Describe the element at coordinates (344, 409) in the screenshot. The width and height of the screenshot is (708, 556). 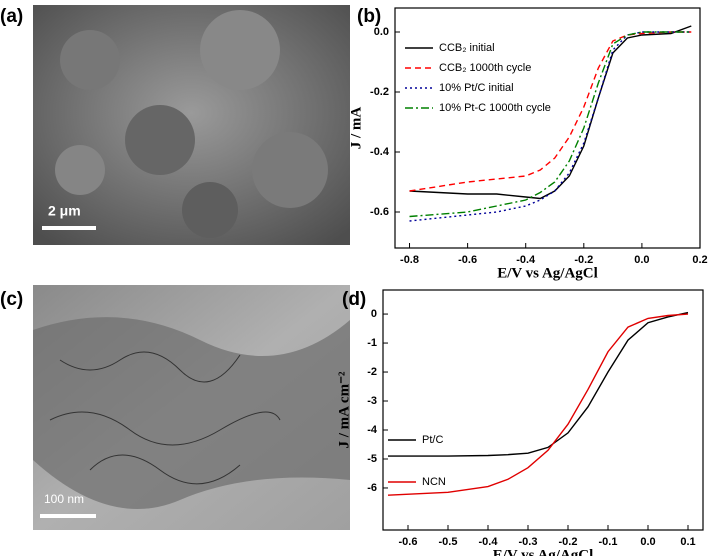
I see `y-axis-label: J / mA cm⁻²` at that location.